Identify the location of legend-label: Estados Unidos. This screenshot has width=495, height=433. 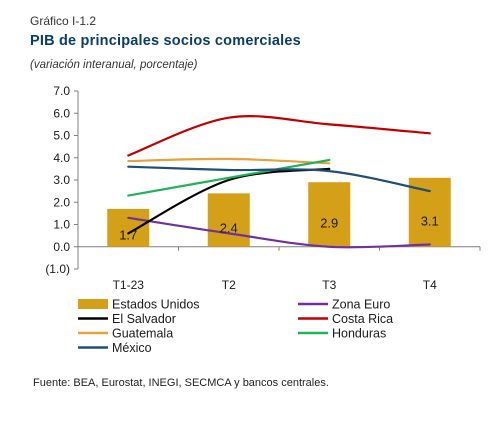
(156, 305).